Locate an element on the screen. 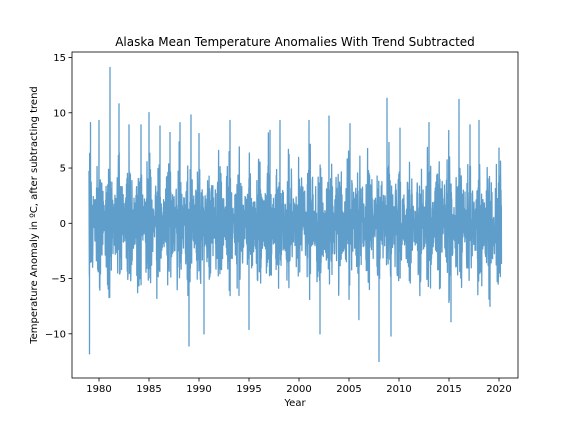 Image resolution: width=576 pixels, height=436 pixels. x-tick-label: 2010 is located at coordinates (398, 389).